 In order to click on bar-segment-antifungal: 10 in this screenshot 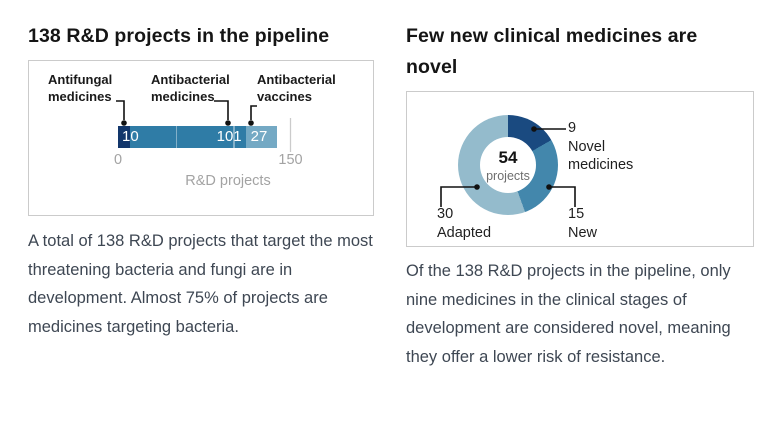, I will do `click(128, 137)`.